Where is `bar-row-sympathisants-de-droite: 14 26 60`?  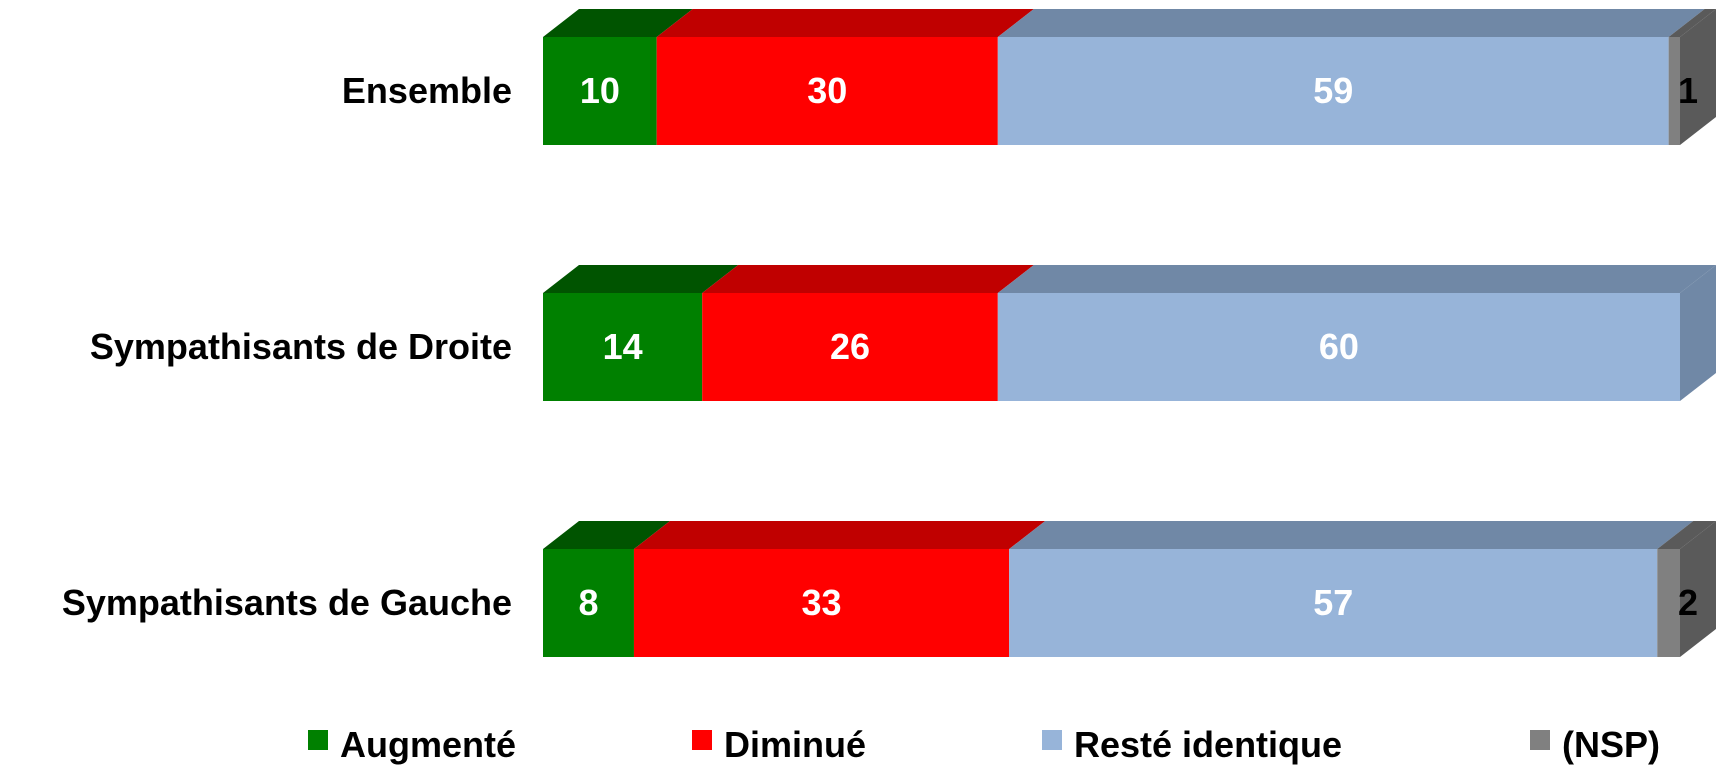
bar-row-sympathisants-de-droite: 14 26 60 is located at coordinates (1129, 333).